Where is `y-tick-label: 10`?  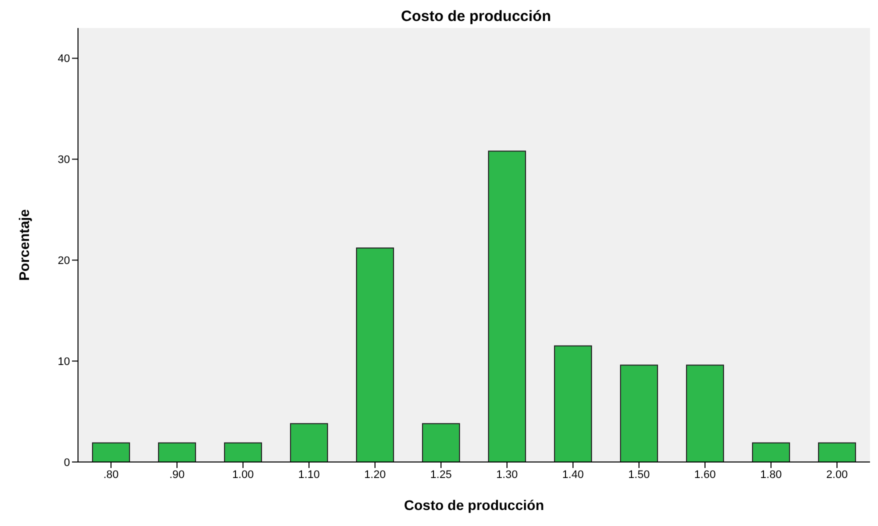
y-tick-label: 10 is located at coordinates (64, 362).